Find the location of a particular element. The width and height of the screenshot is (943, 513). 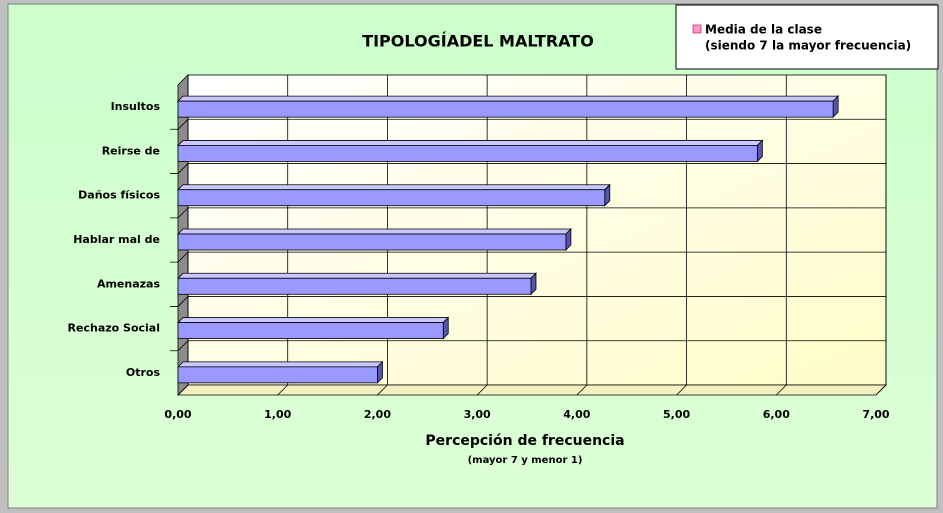

legend is located at coordinates (807, 37).